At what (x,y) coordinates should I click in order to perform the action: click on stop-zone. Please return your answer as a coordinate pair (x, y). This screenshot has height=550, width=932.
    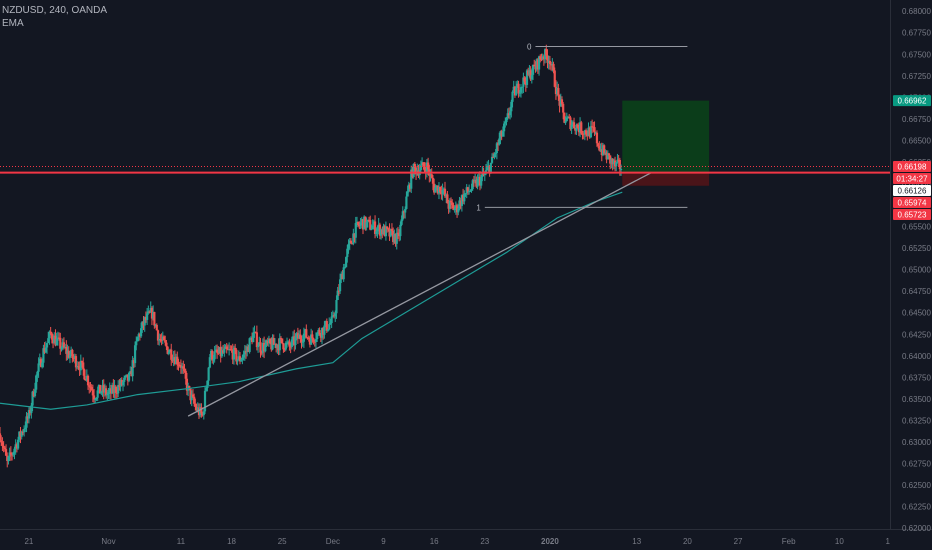
    Looking at the image, I should click on (666, 179).